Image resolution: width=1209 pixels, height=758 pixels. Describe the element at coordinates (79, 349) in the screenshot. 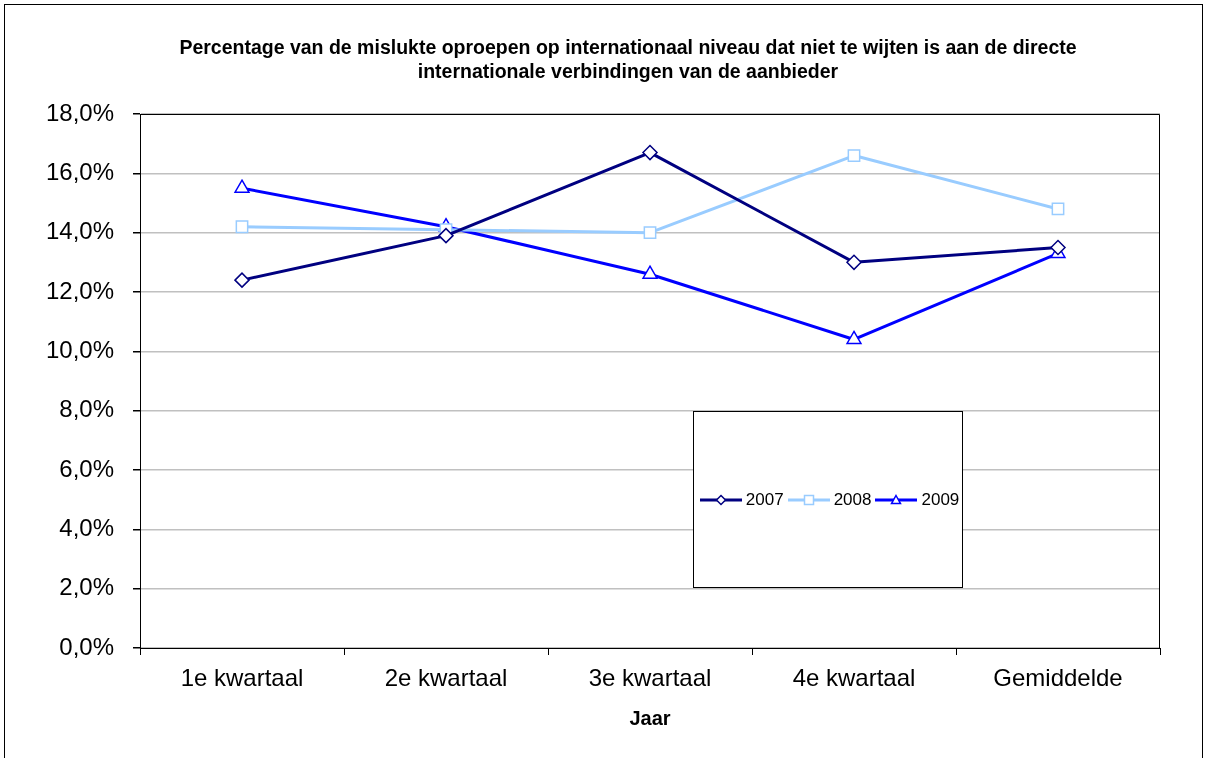

I see `y-tick-label: 10,0%` at that location.